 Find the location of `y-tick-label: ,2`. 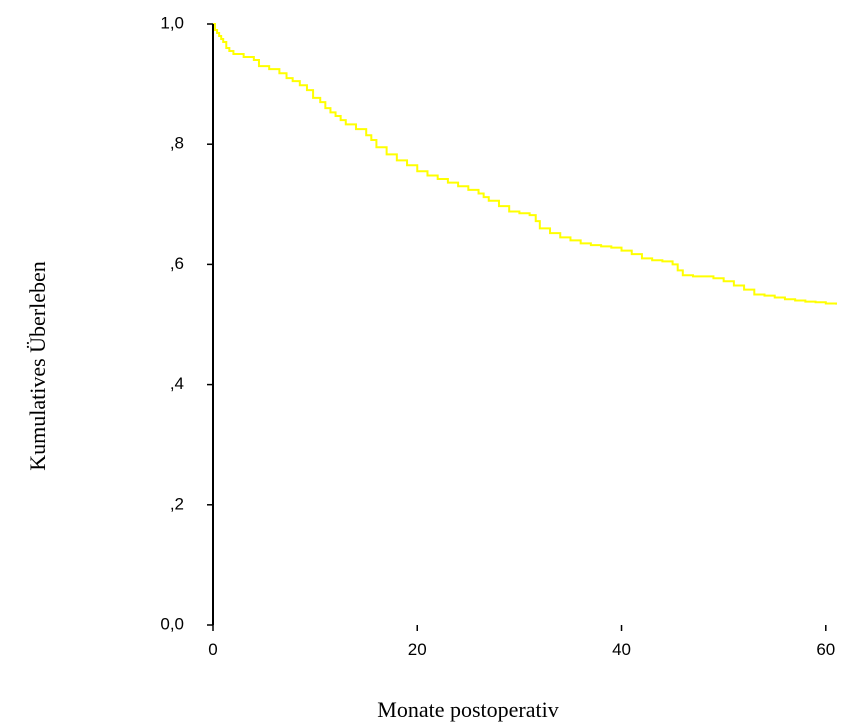

y-tick-label: ,2 is located at coordinates (177, 503).